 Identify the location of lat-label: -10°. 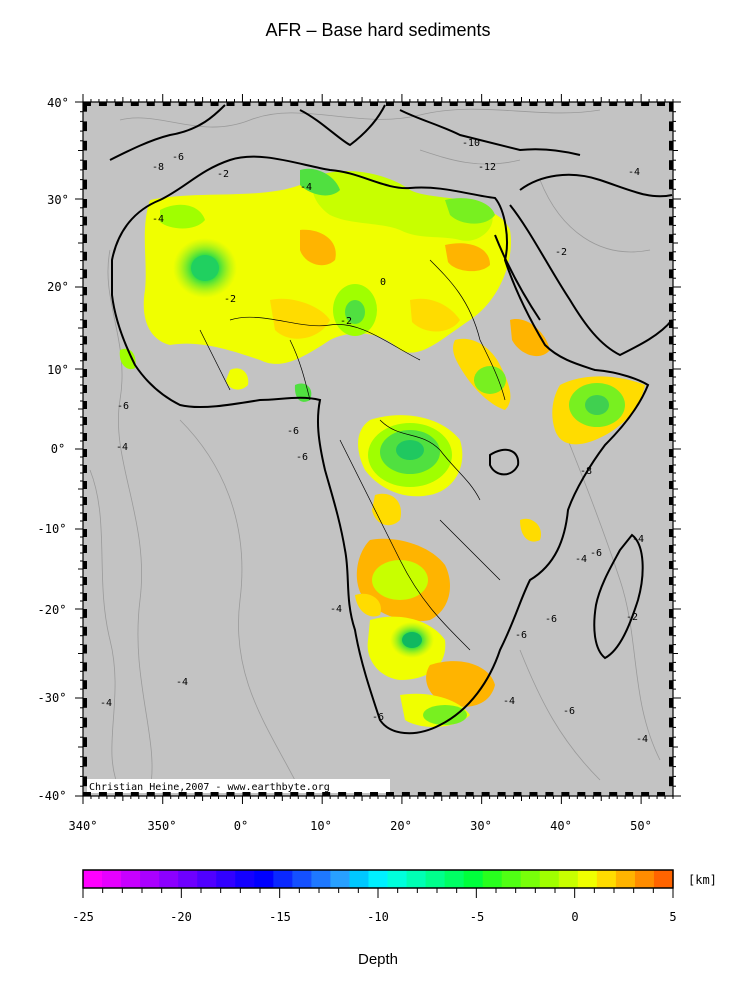
(52, 529).